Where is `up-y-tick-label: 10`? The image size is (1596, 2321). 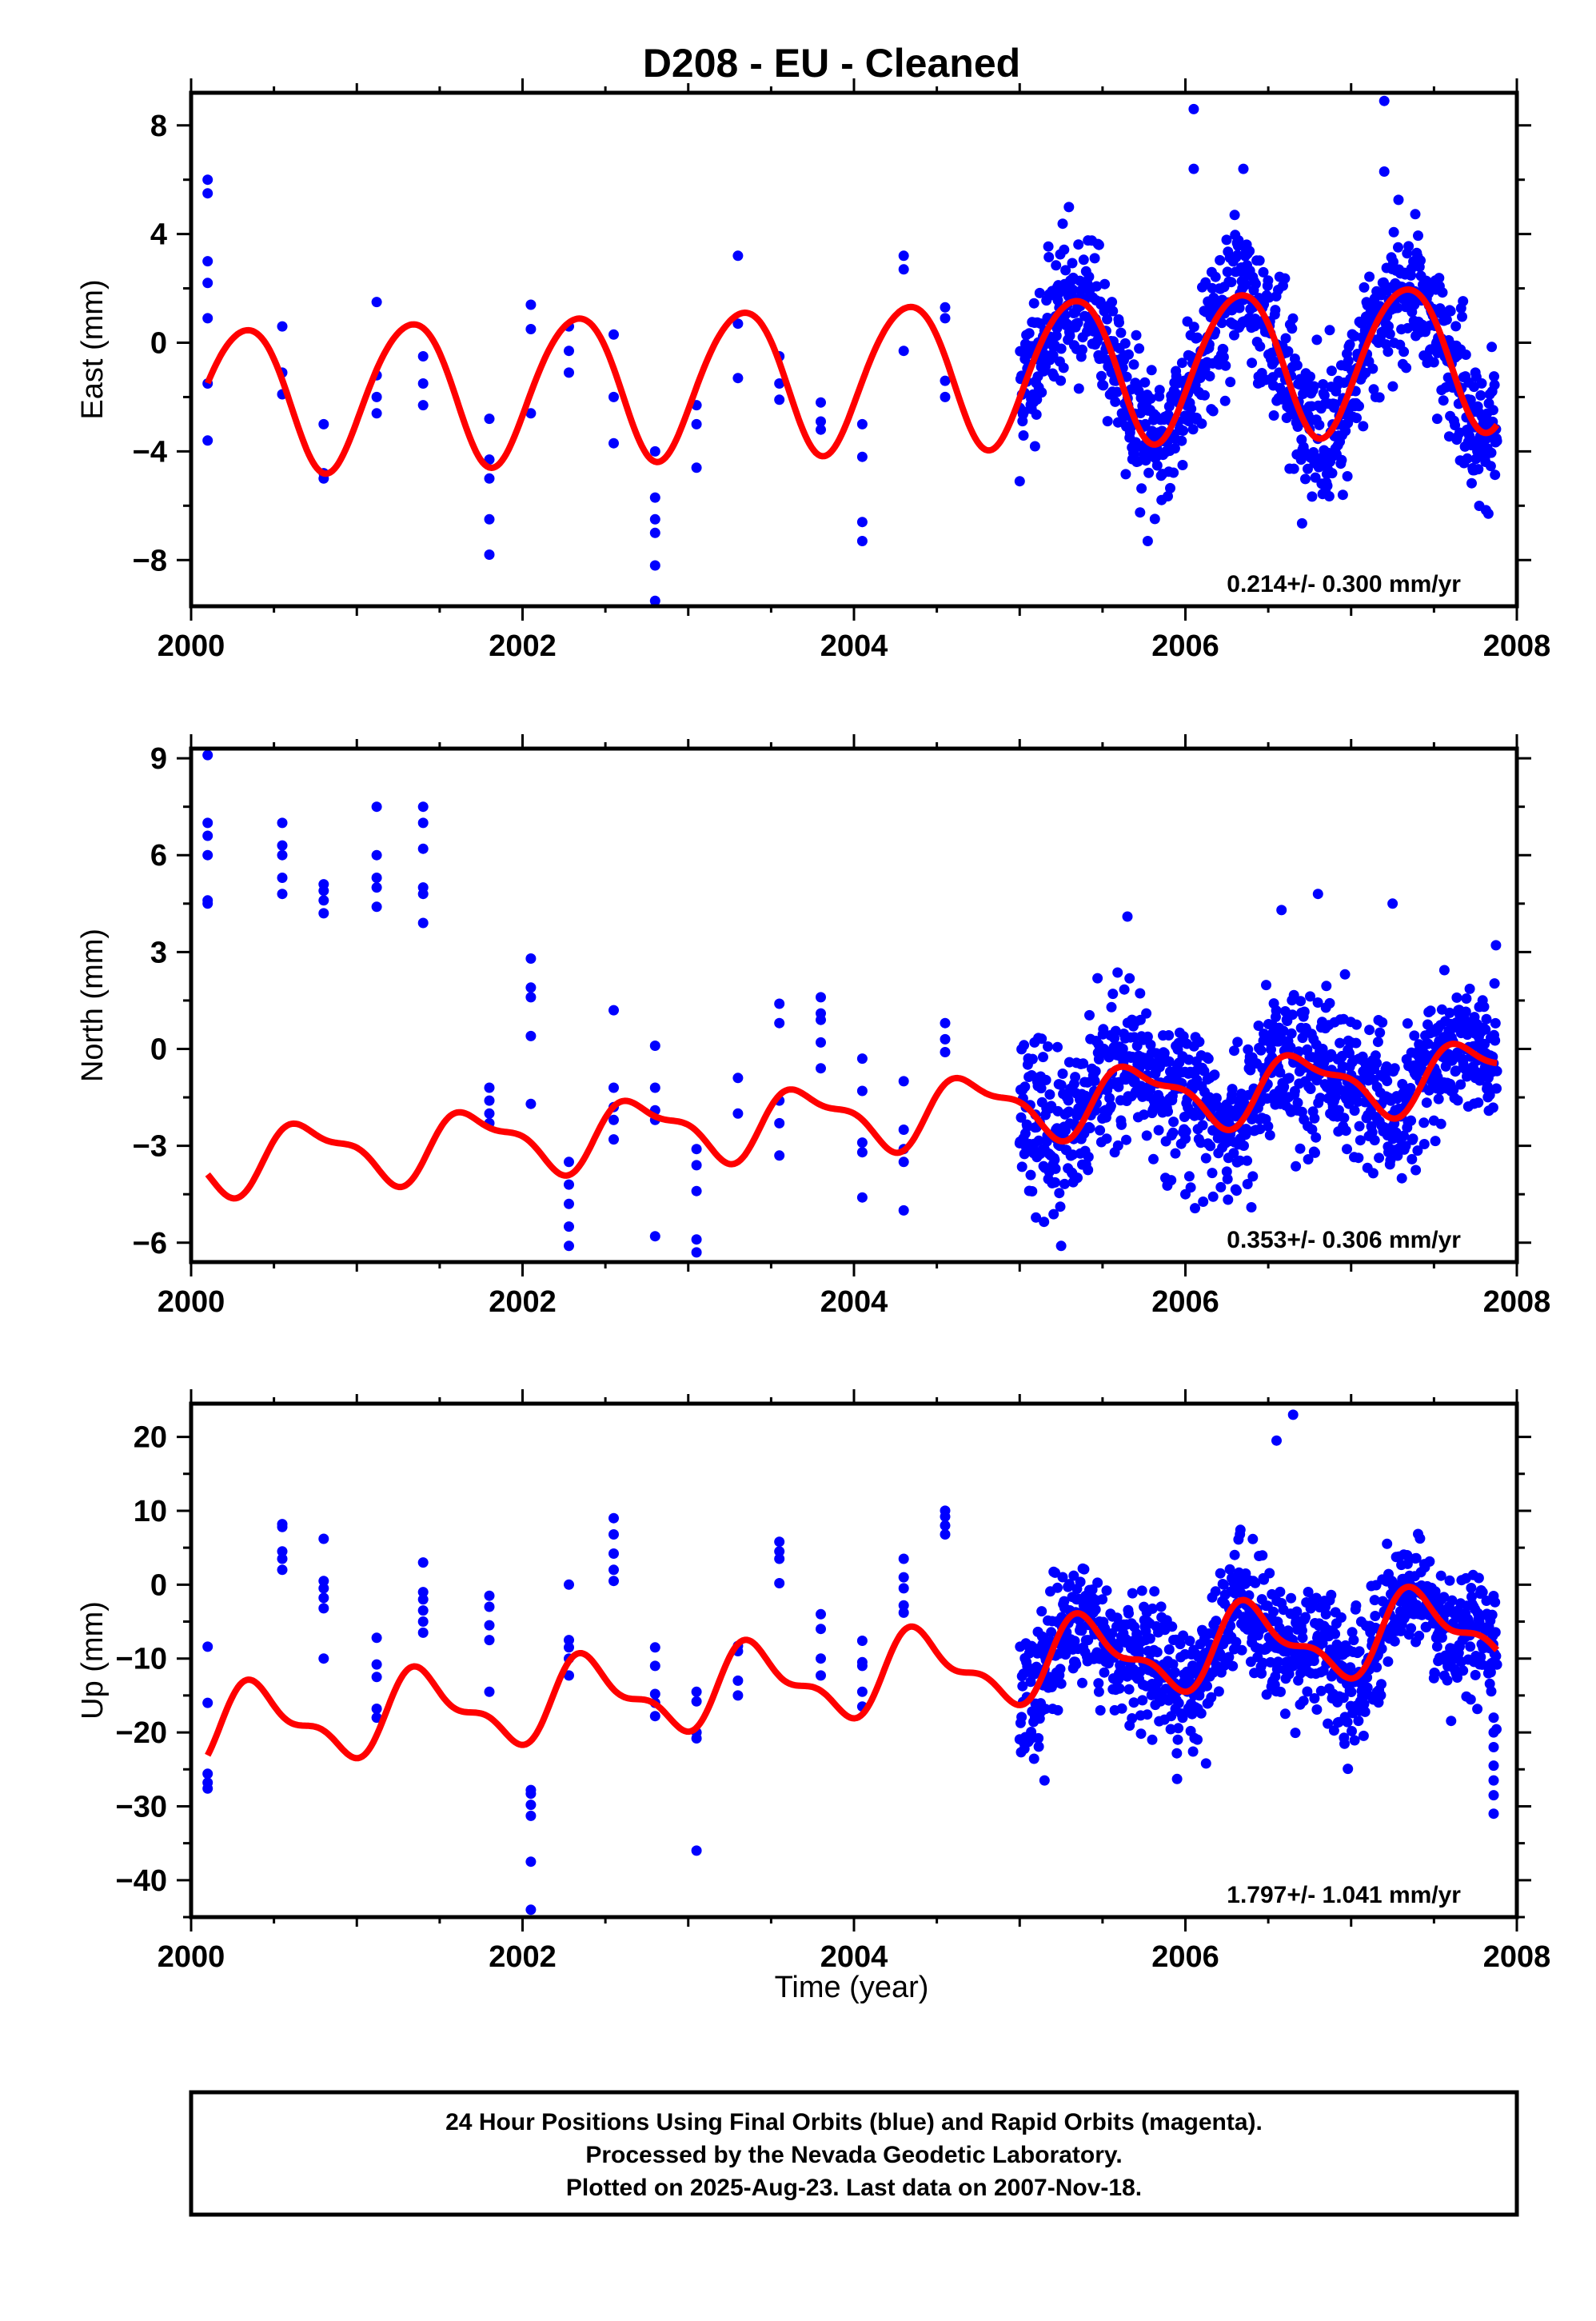
up-y-tick-label: 10 is located at coordinates (150, 1511).